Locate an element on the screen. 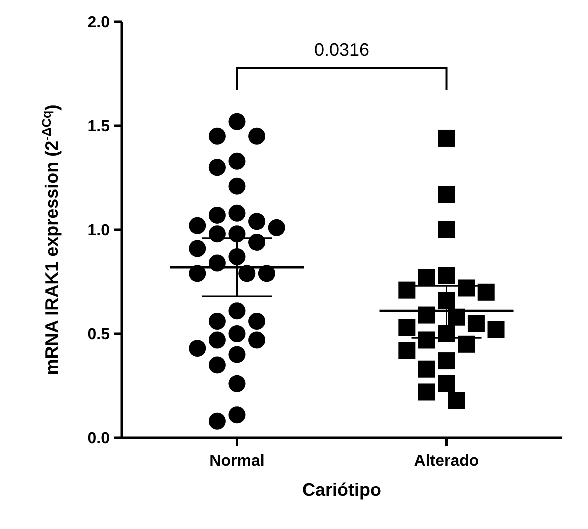  y-tick-label: 1.0 is located at coordinates (99, 231).